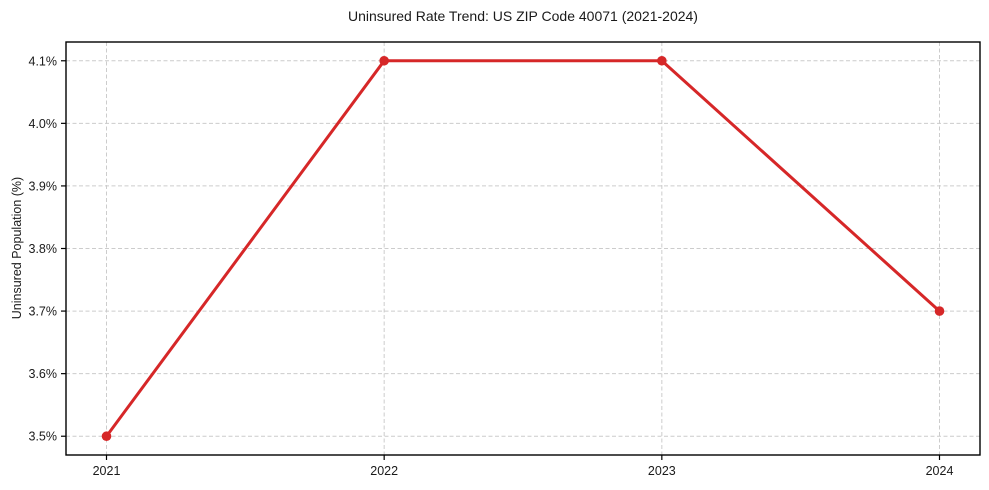  I want to click on y-tick-label: 3.7%, so click(43, 312).